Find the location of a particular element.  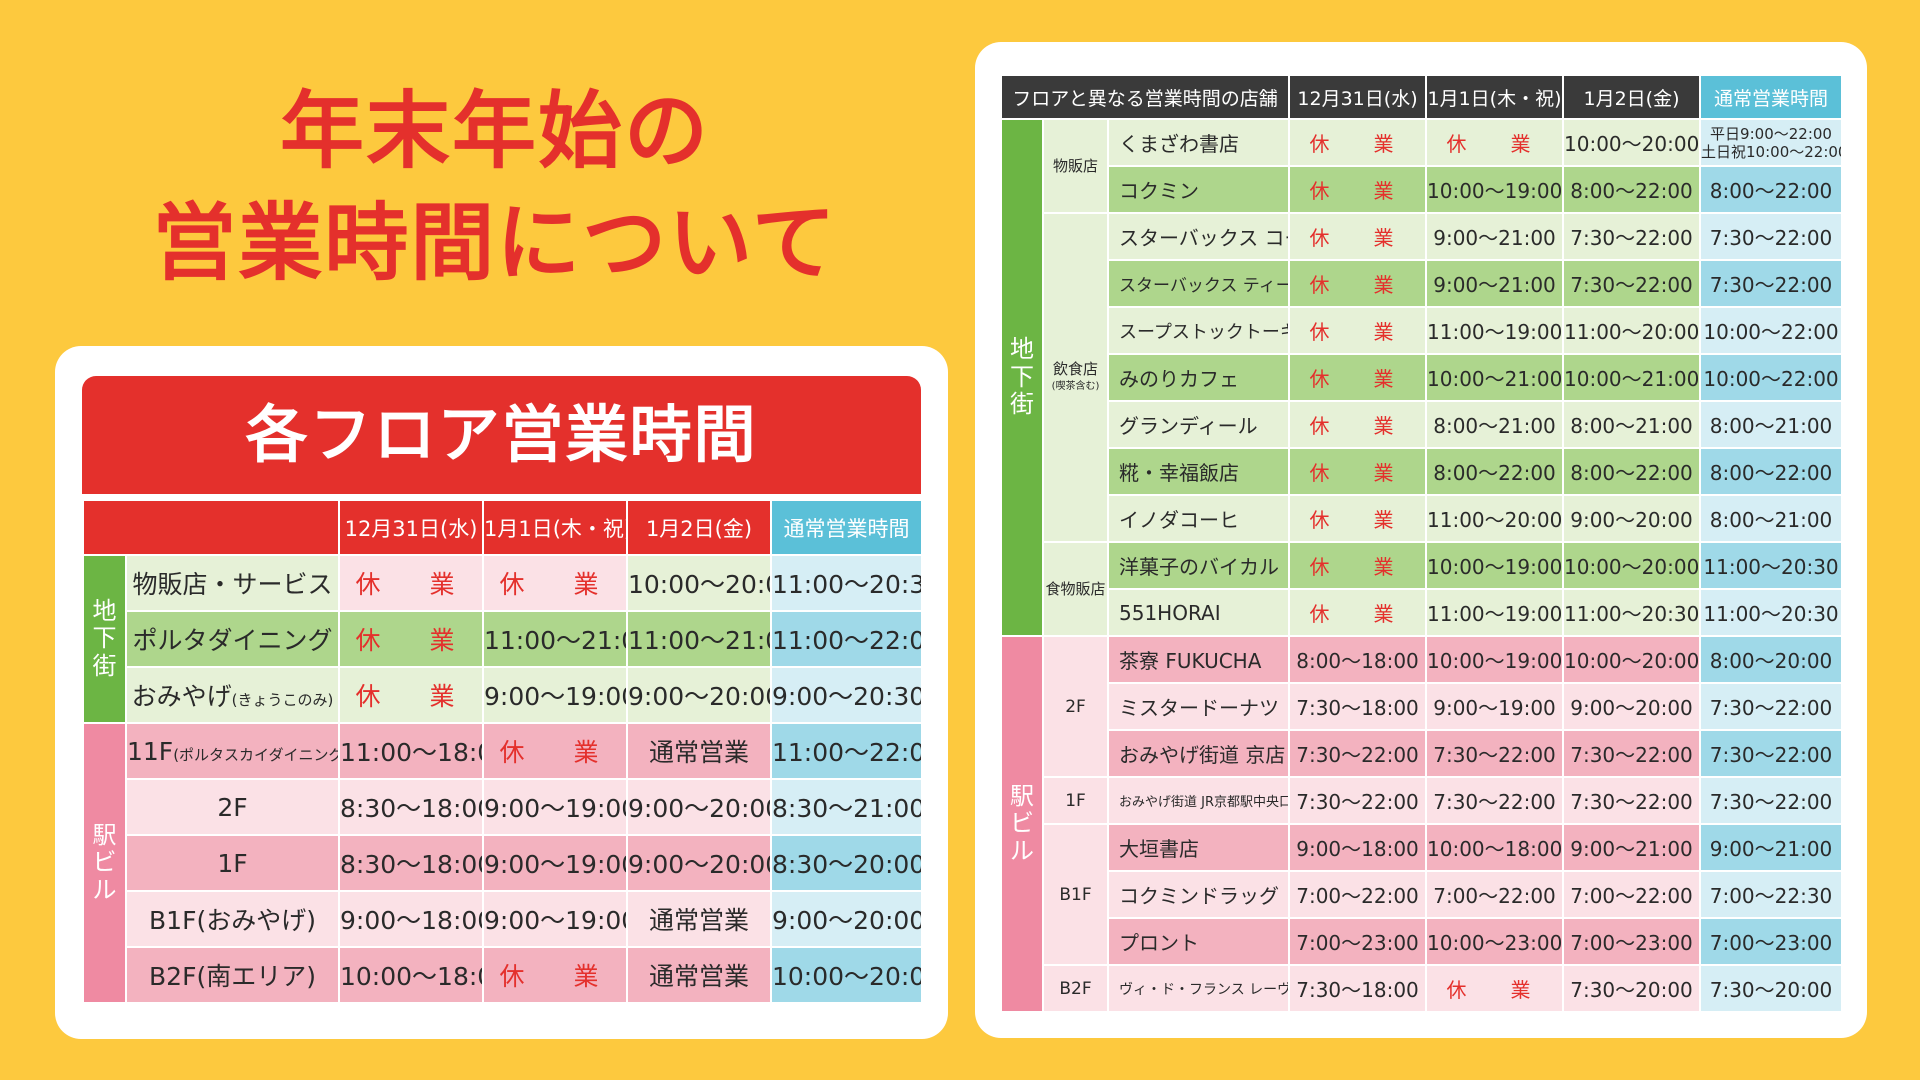

cell: 9:00〜18:00 is located at coordinates (411, 919).